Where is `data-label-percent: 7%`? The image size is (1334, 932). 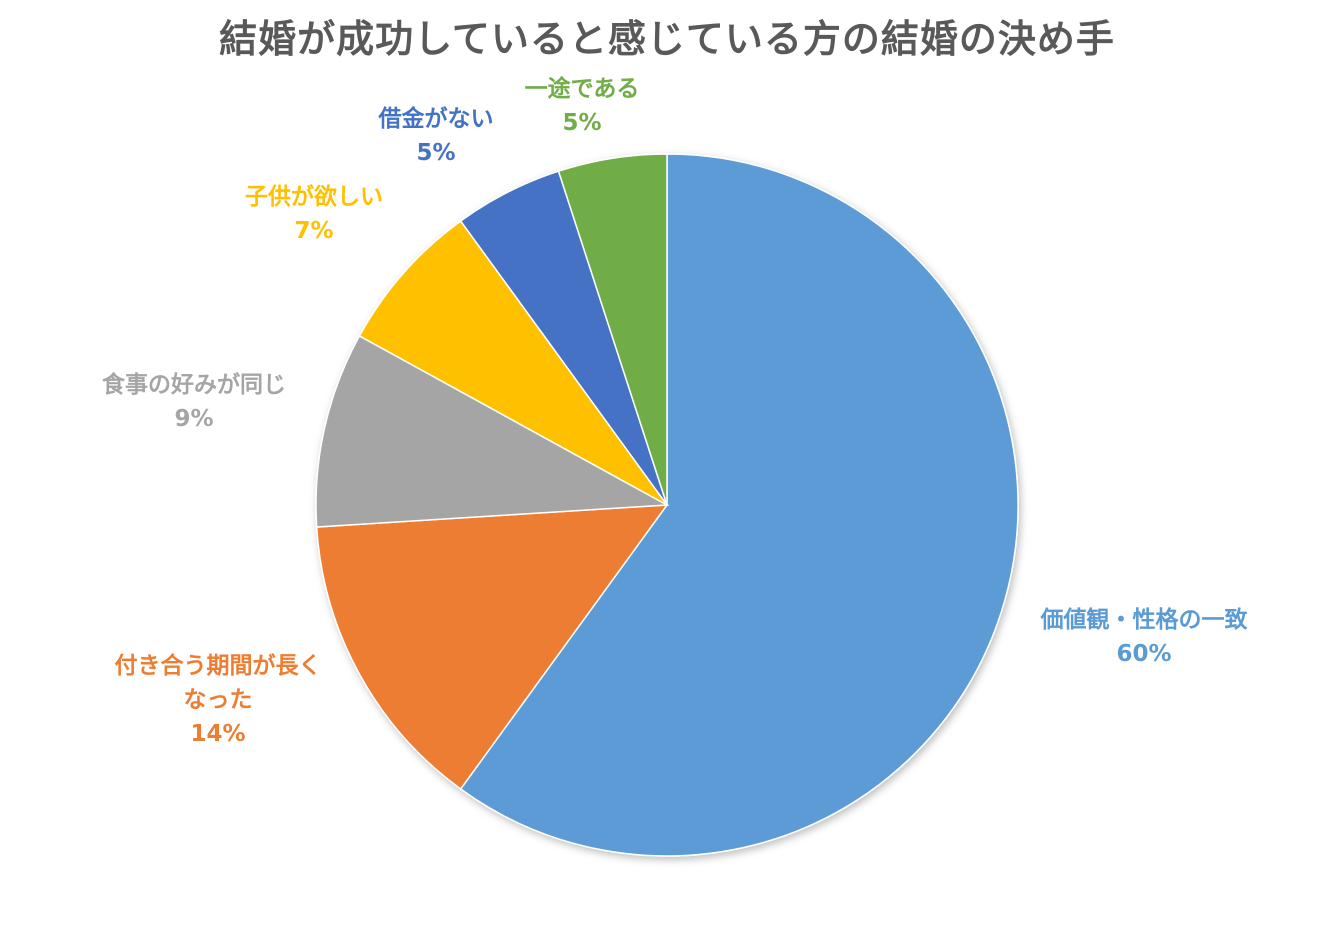 data-label-percent: 7% is located at coordinates (314, 231).